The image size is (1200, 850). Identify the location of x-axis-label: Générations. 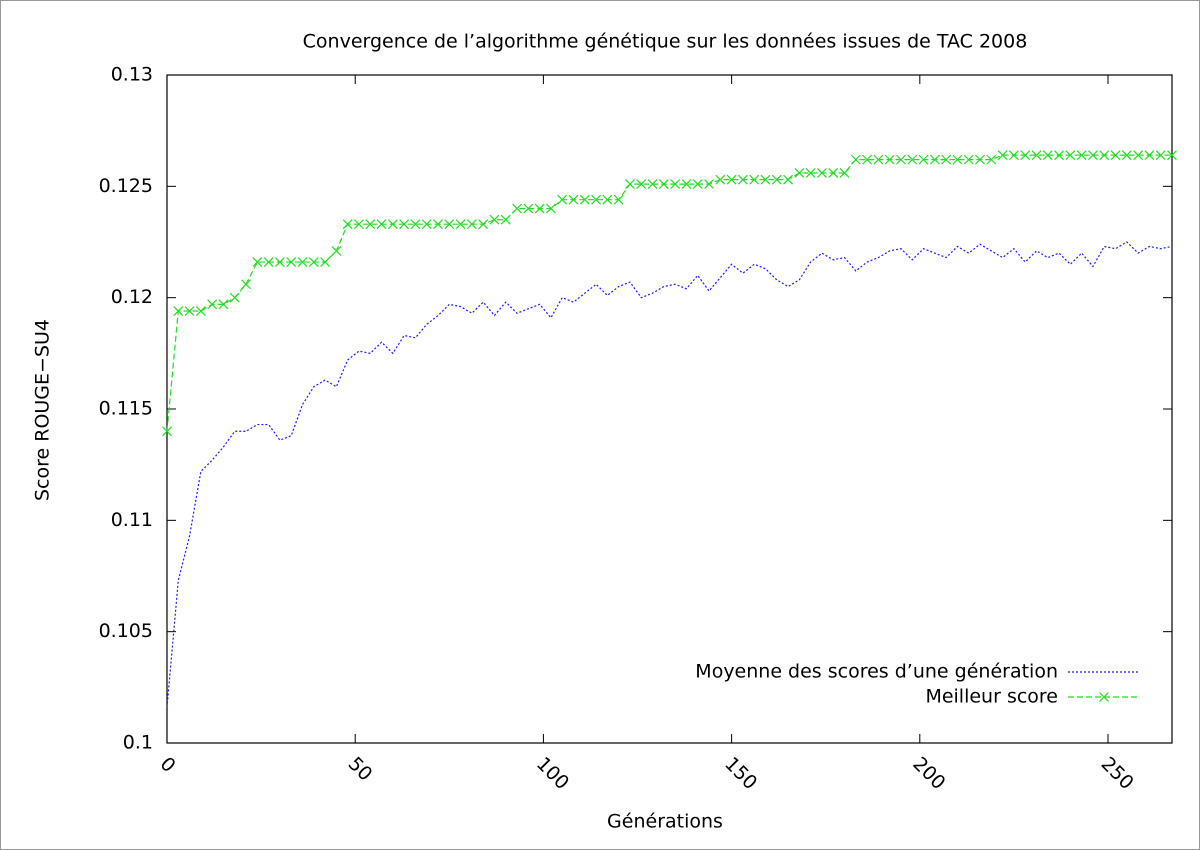
(665, 822).